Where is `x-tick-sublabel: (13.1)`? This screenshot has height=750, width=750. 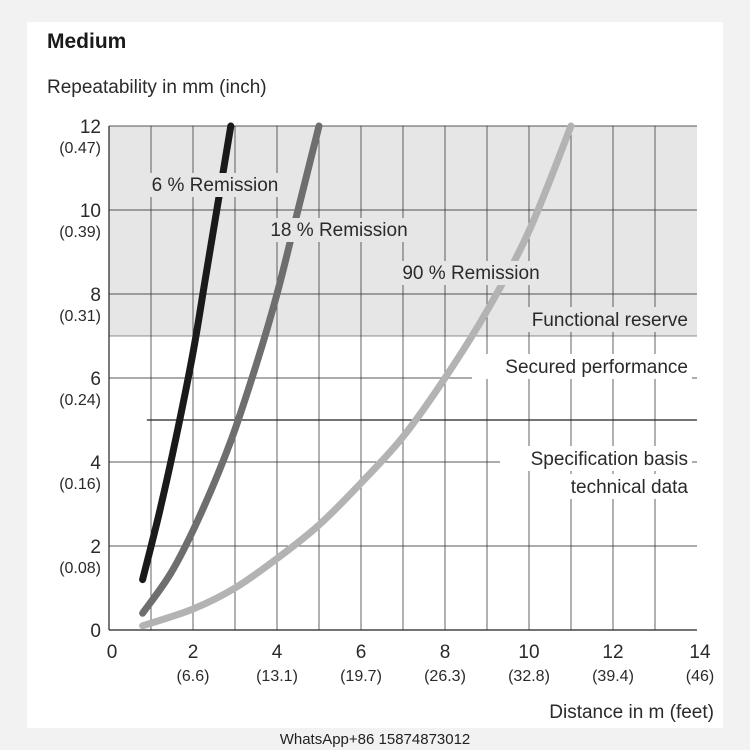
x-tick-sublabel: (13.1) is located at coordinates (277, 676).